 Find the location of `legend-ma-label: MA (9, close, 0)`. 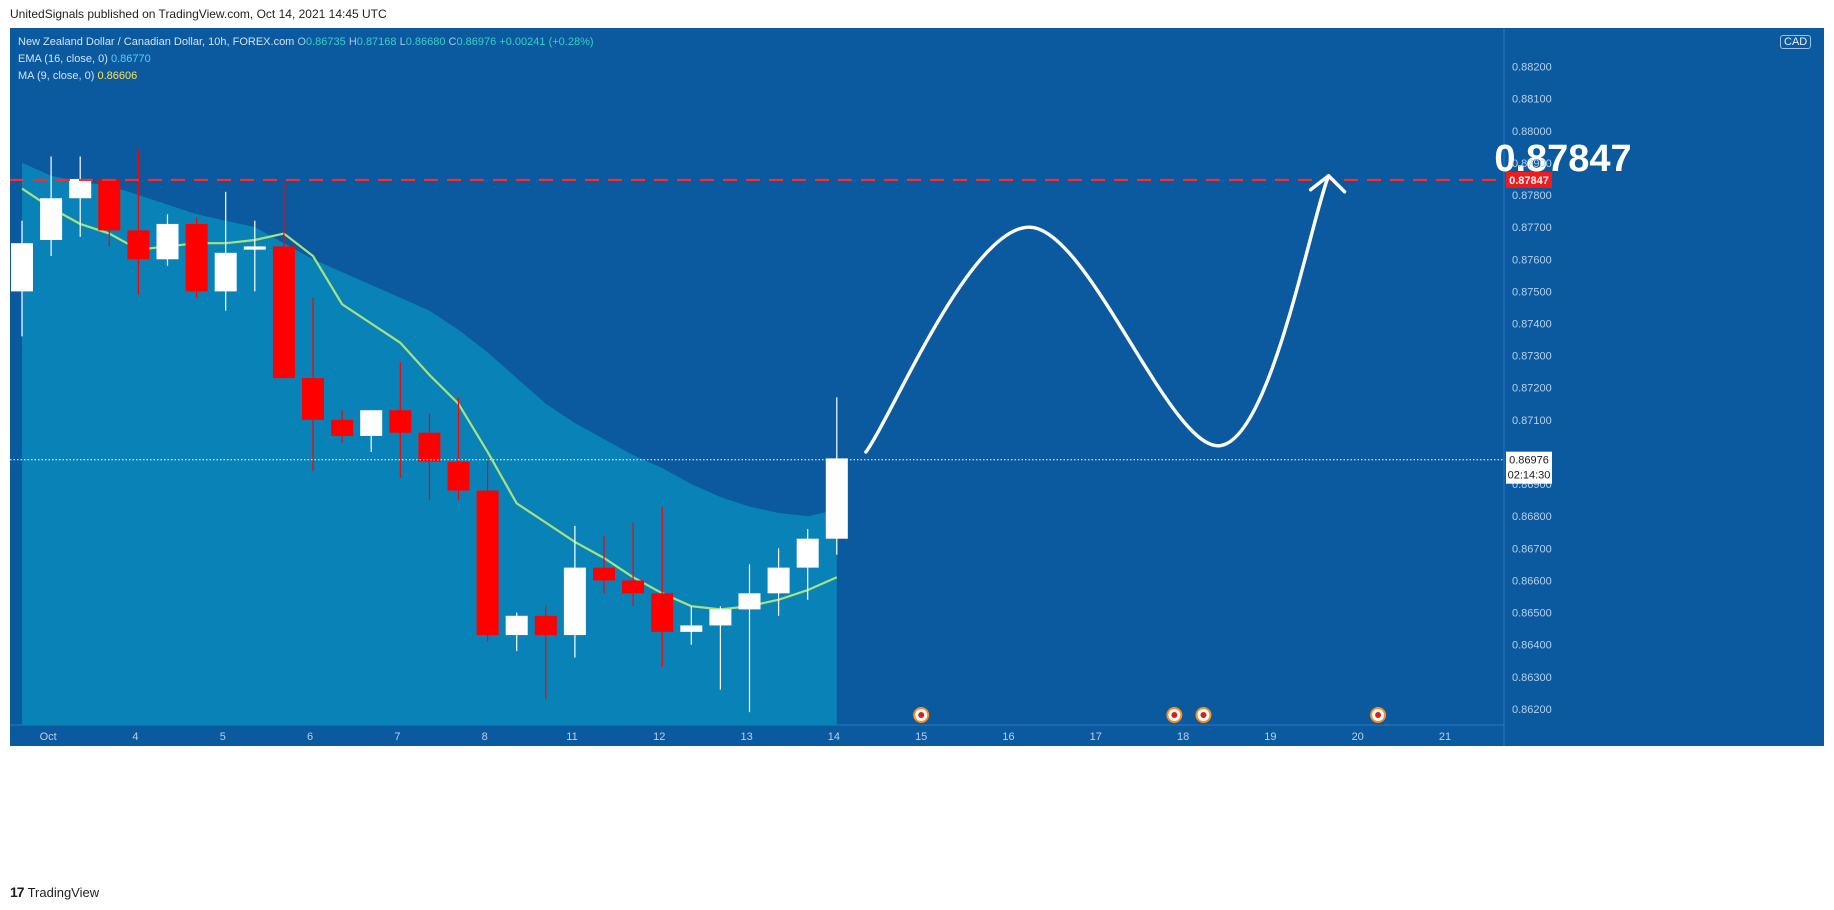

legend-ma-label: MA (9, close, 0) is located at coordinates (56, 76).